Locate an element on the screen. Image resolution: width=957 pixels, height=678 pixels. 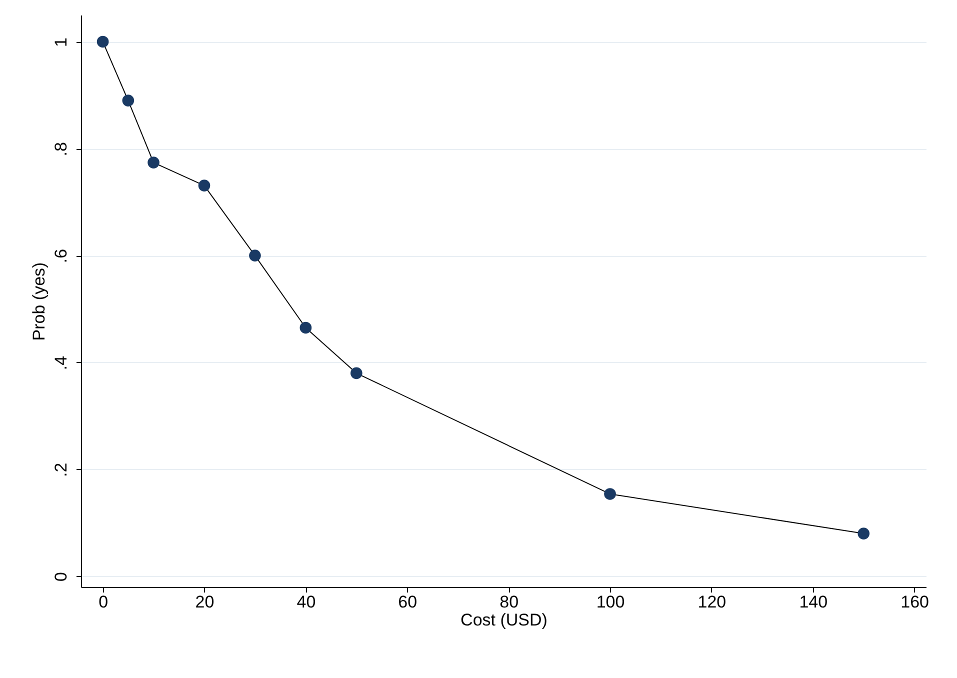
y-tick-label: .8 is located at coordinates (61, 149).